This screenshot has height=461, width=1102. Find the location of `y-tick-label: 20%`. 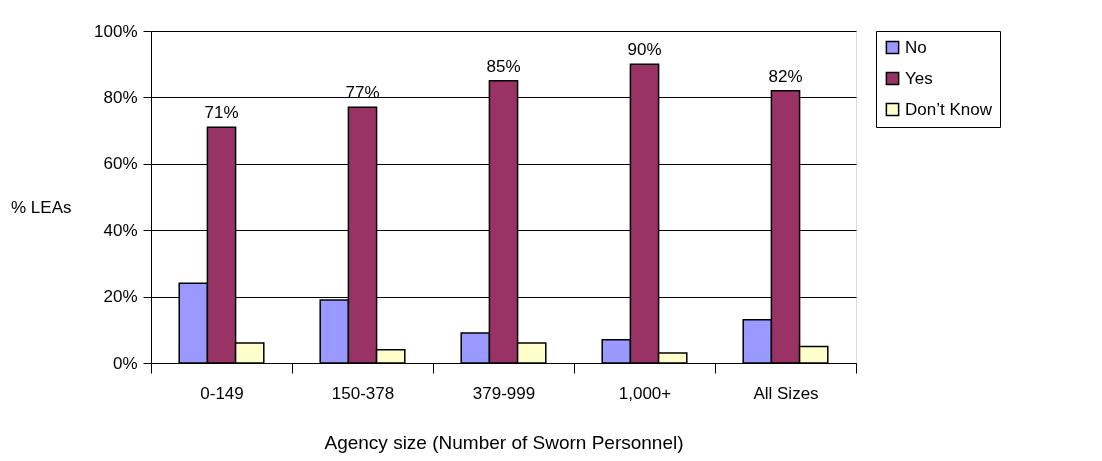

y-tick-label: 20% is located at coordinates (120, 297).